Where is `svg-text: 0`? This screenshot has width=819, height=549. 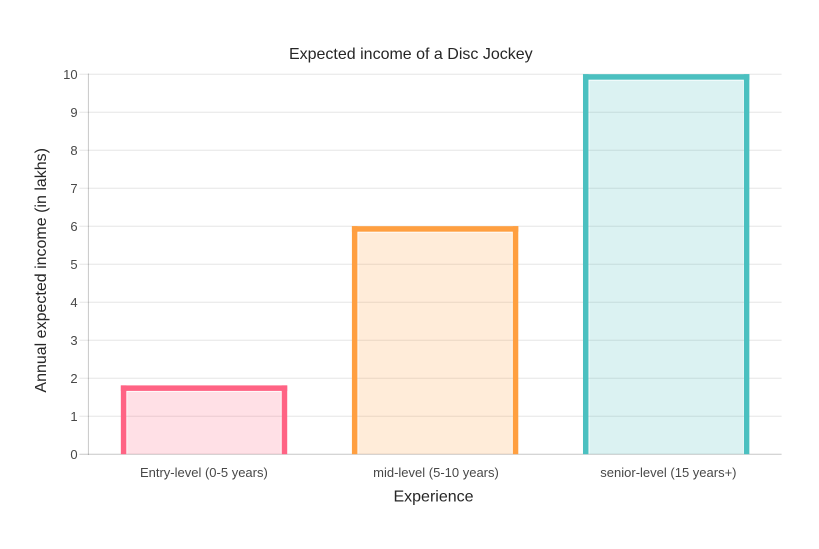 svg-text: 0 is located at coordinates (73, 454).